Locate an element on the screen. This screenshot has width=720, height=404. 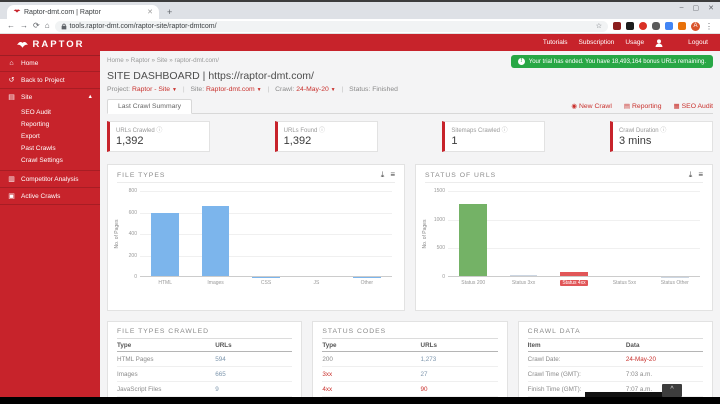
close-icon: ✕ is located at coordinates (711, 8).